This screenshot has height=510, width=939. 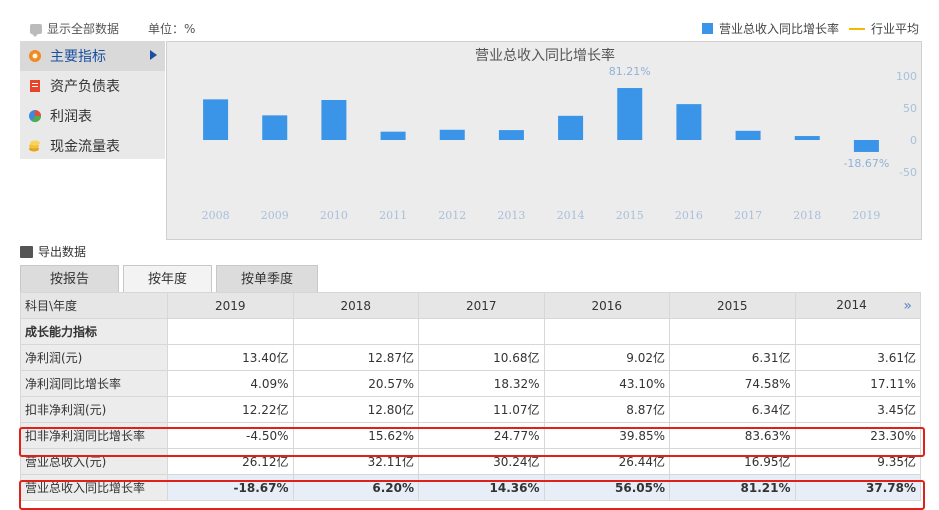 What do you see at coordinates (355, 409) in the screenshot?
I see `table-cell: 12.80亿` at bounding box center [355, 409].